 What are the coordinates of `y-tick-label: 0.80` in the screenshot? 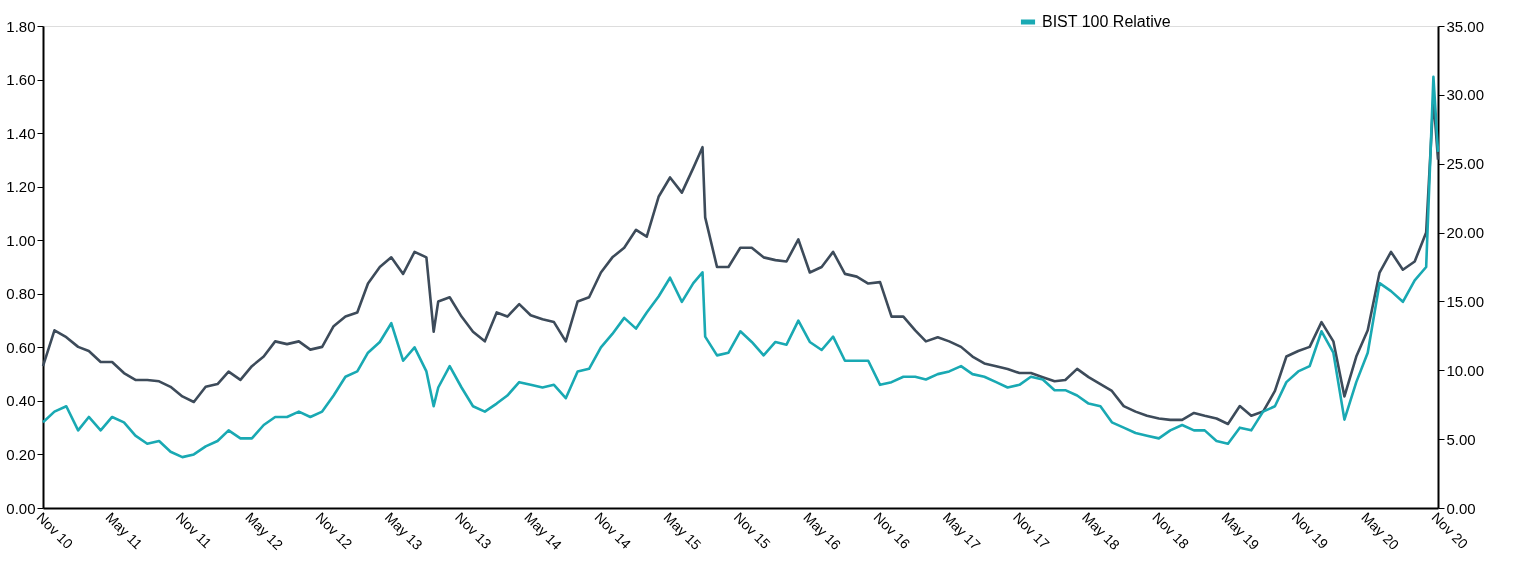 It's located at (21, 294).